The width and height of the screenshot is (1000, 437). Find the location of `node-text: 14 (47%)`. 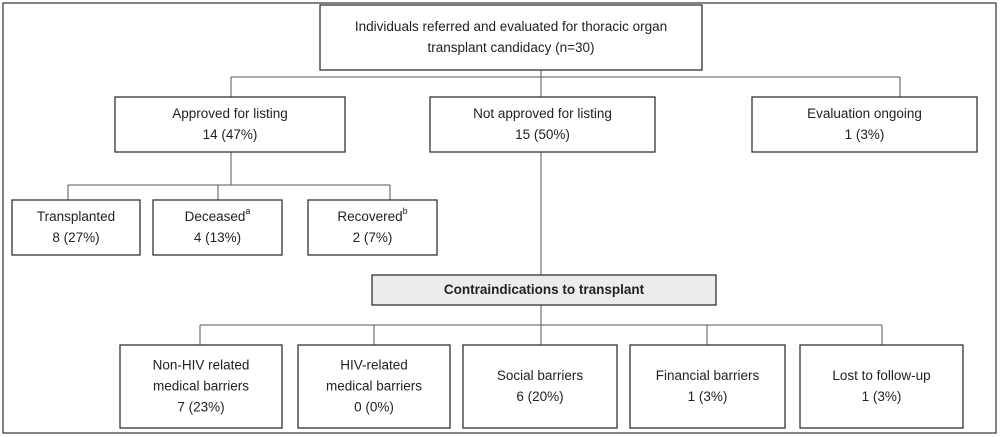

node-text: 14 (47%) is located at coordinates (230, 134).